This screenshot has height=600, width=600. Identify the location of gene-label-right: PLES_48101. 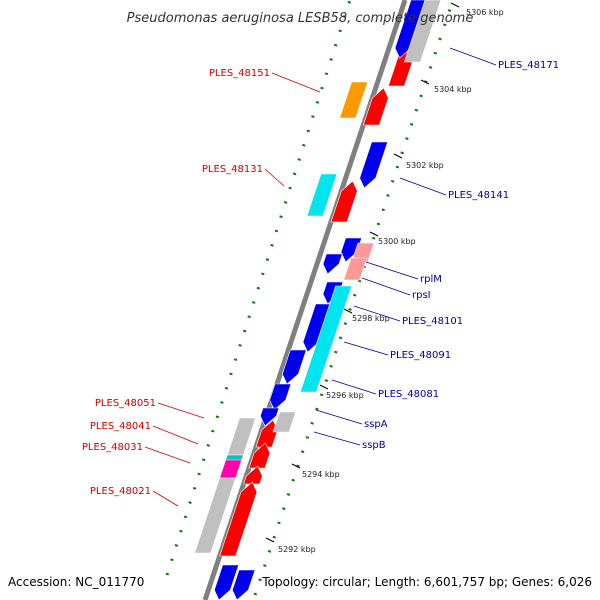
(432, 321).